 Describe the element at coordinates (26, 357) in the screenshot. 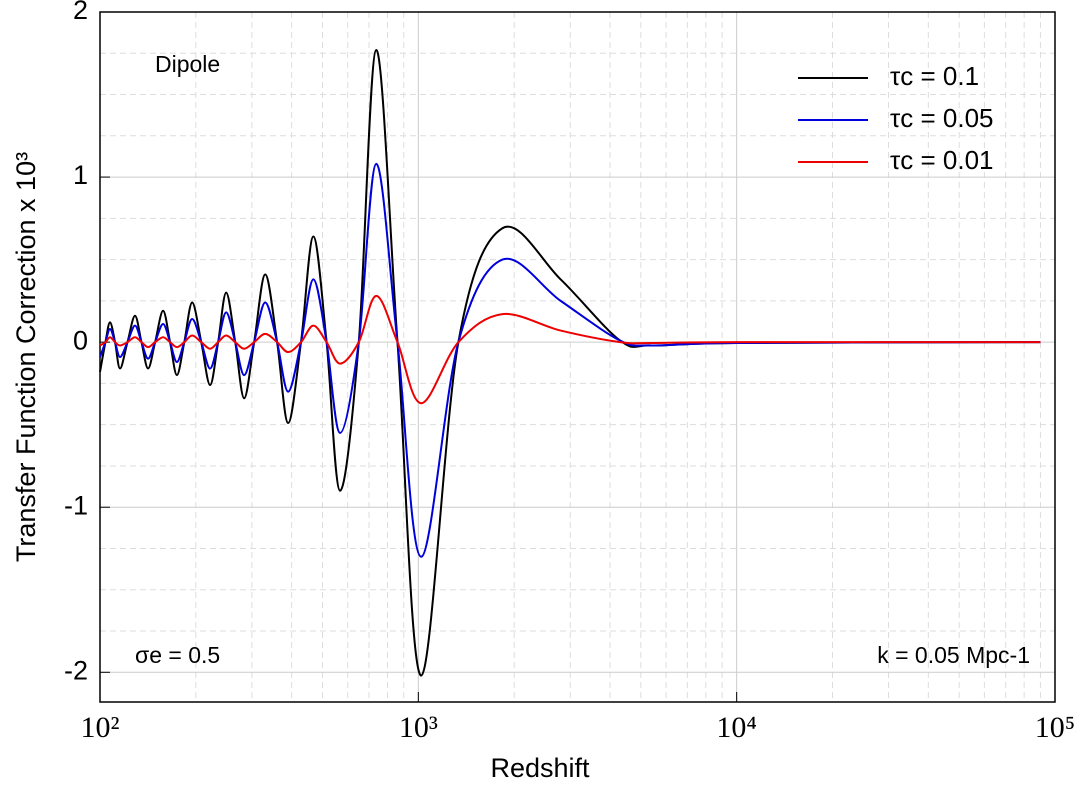

I see `y-axis-label: Transfer Function Correction x 10³` at that location.